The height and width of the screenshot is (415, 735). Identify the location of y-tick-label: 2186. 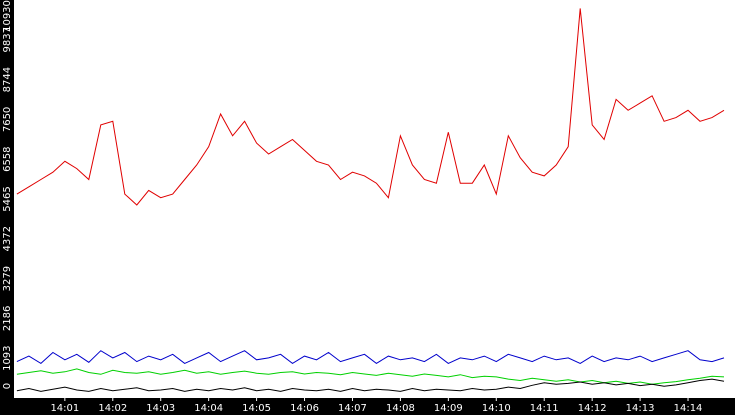
(7, 318).